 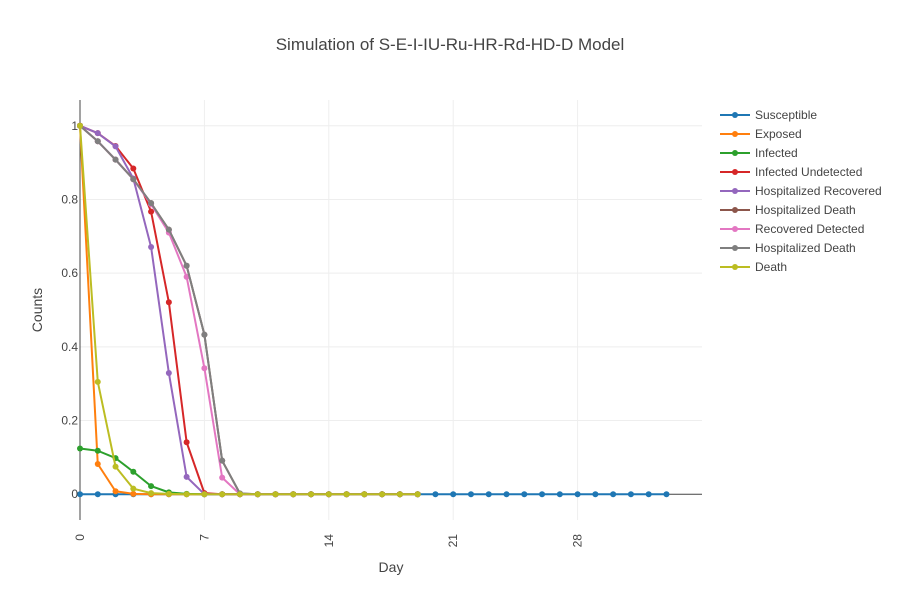 I want to click on legend-item: Hospitalized Recovered, so click(x=801, y=191).